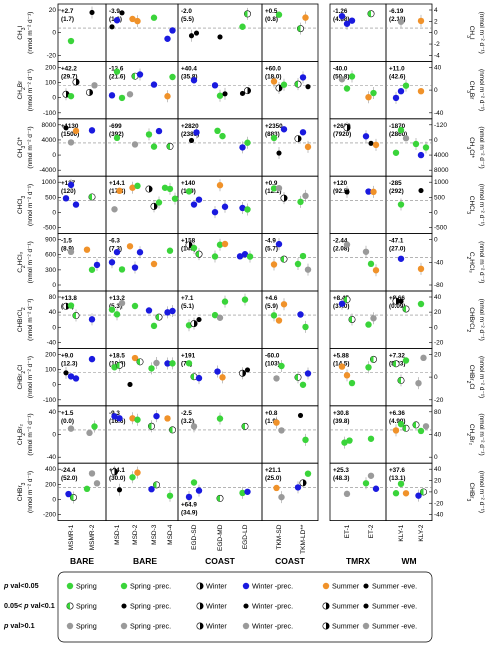 This screenshot has height=646, width=500. I want to click on y-tick-label-right: 80, so click(438, 412).